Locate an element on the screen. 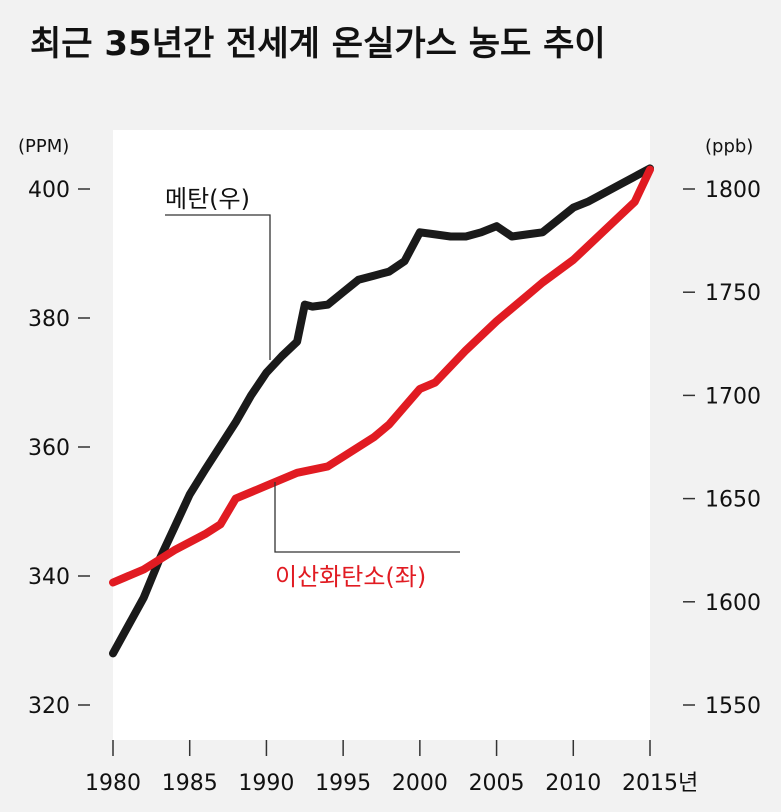 The width and height of the screenshot is (781, 812). left-tick-label: 380 is located at coordinates (49, 319).